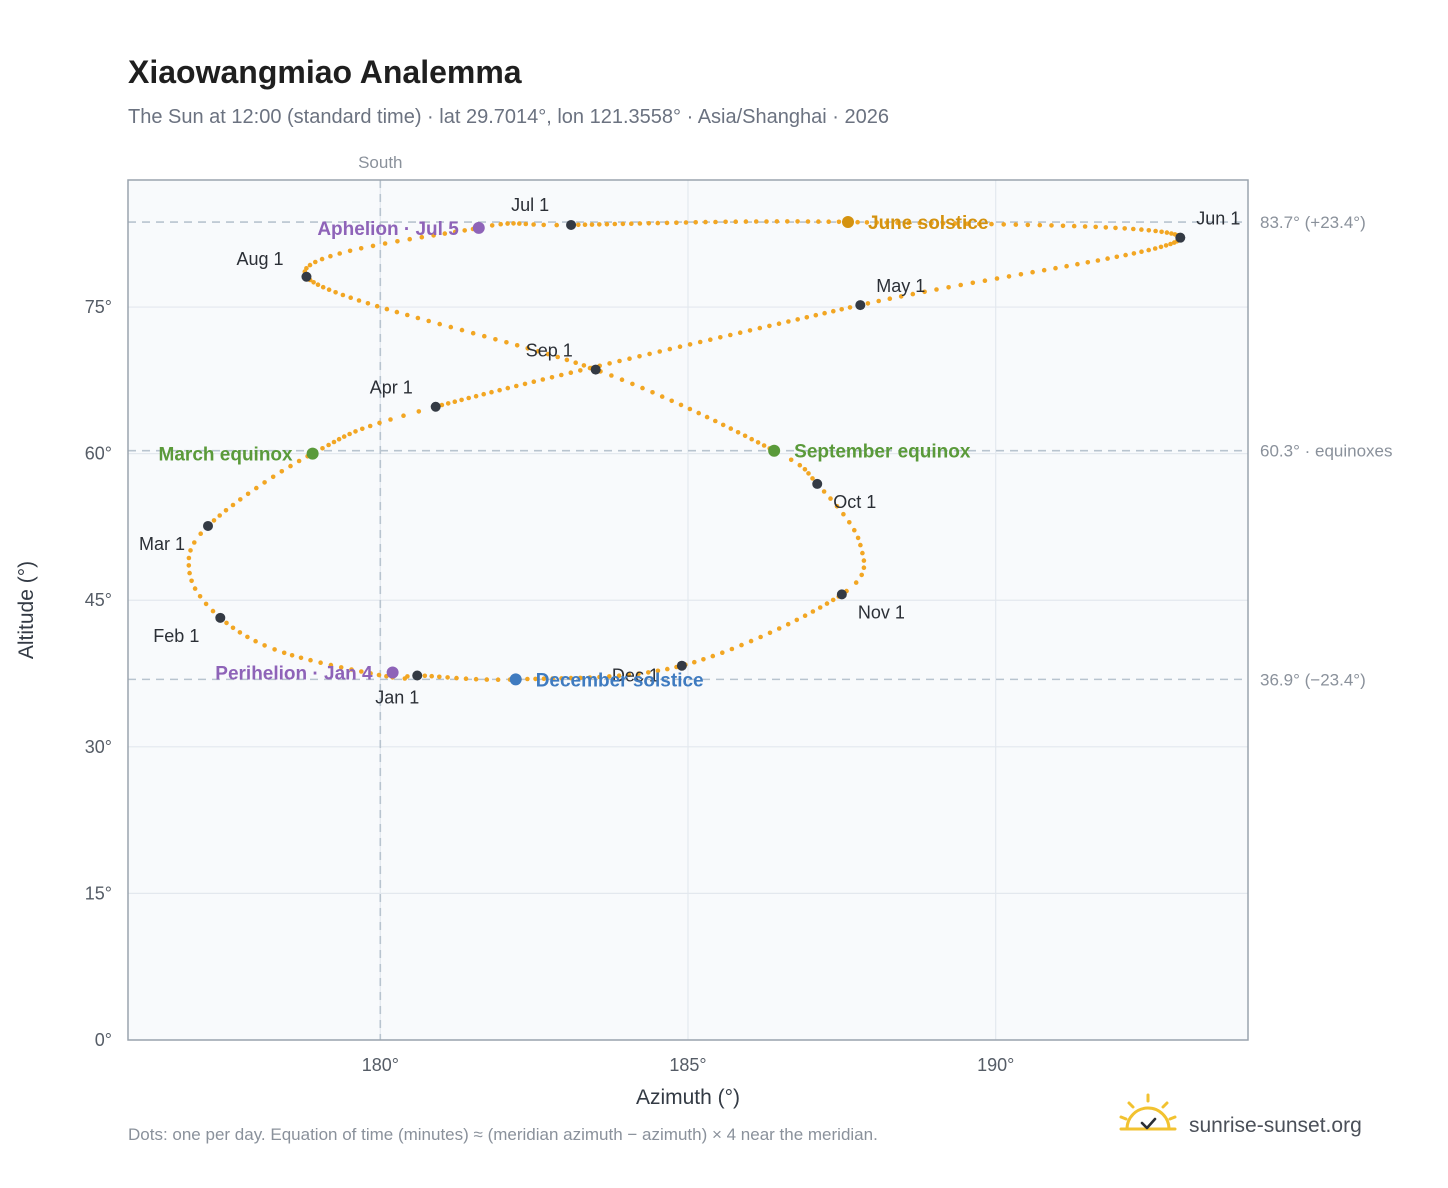 The height and width of the screenshot is (1188, 1448). Describe the element at coordinates (98, 600) in the screenshot. I see `y-tick-label: 45°` at that location.